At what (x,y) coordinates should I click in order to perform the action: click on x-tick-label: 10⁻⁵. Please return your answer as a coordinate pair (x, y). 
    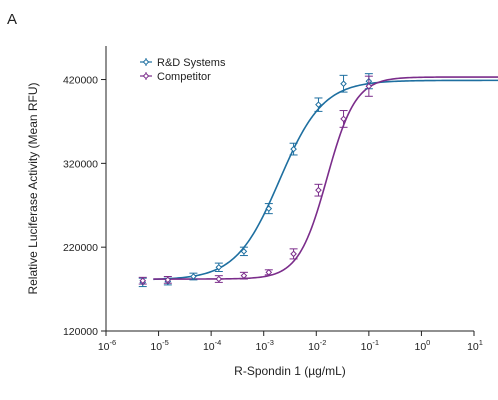
    Looking at the image, I should click on (159, 345).